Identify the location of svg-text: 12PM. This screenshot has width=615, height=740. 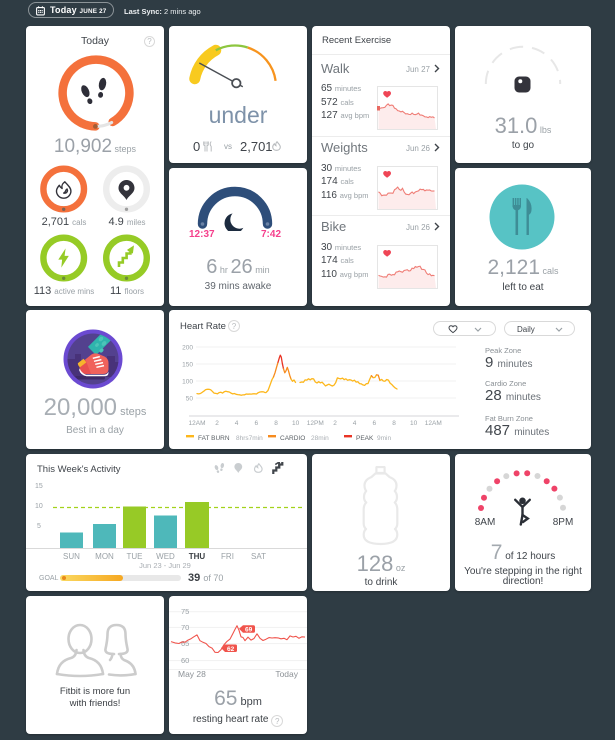
(315, 423).